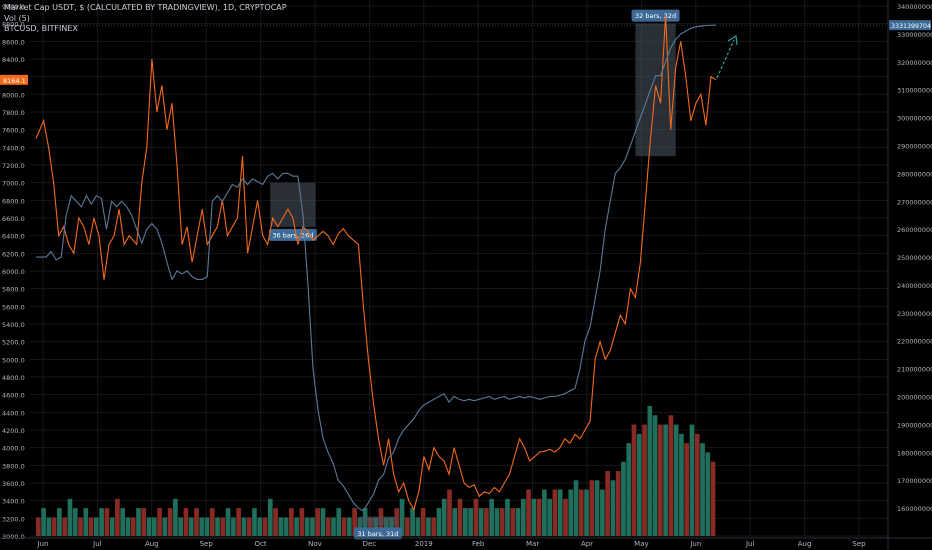 This screenshot has width=932, height=550. Describe the element at coordinates (13, 396) in the screenshot. I see `left-tick-label: 4600.0` at that location.